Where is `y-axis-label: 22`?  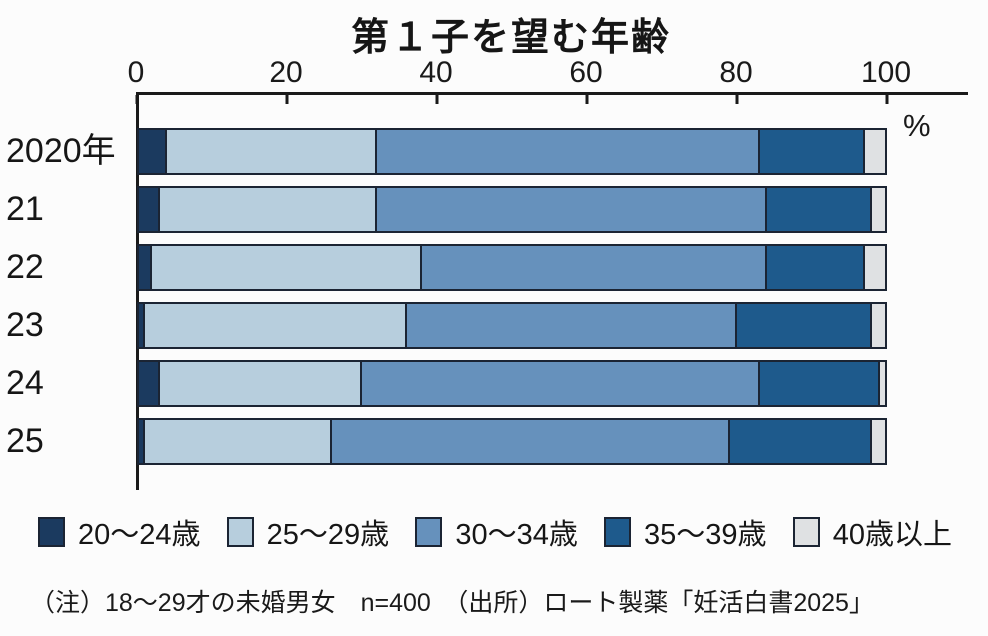 y-axis-label: 22 is located at coordinates (25, 267).